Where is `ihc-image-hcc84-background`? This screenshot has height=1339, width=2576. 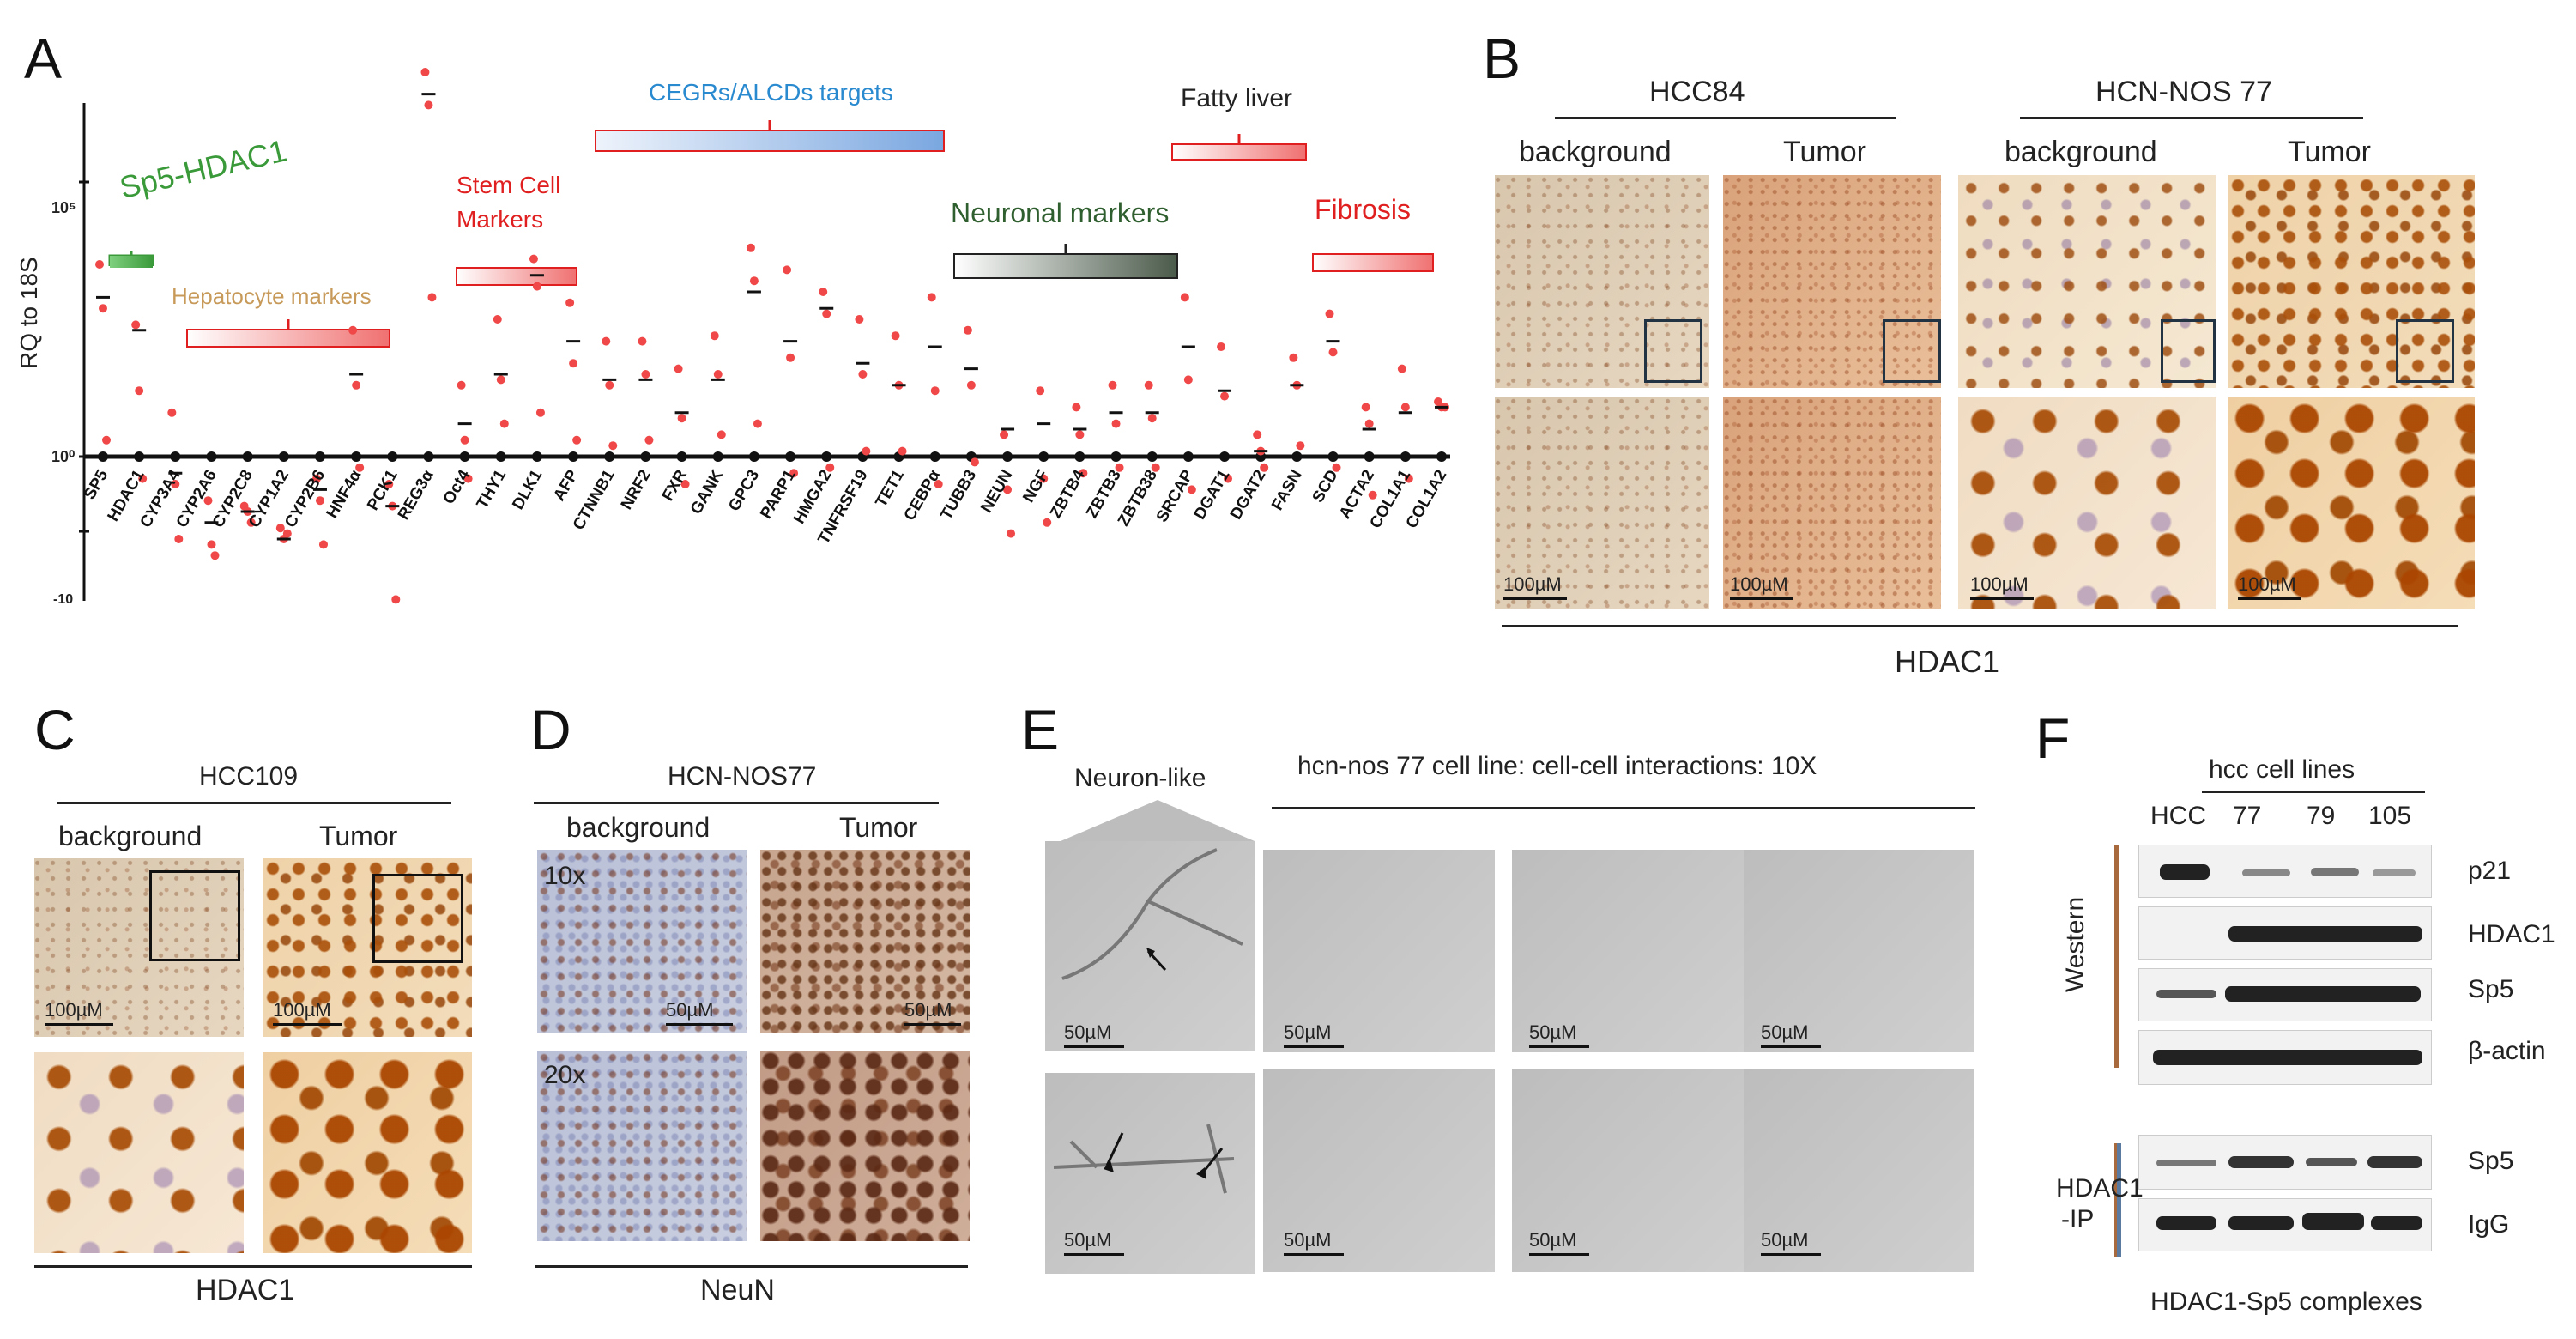
ihc-image-hcc84-background is located at coordinates (1602, 281).